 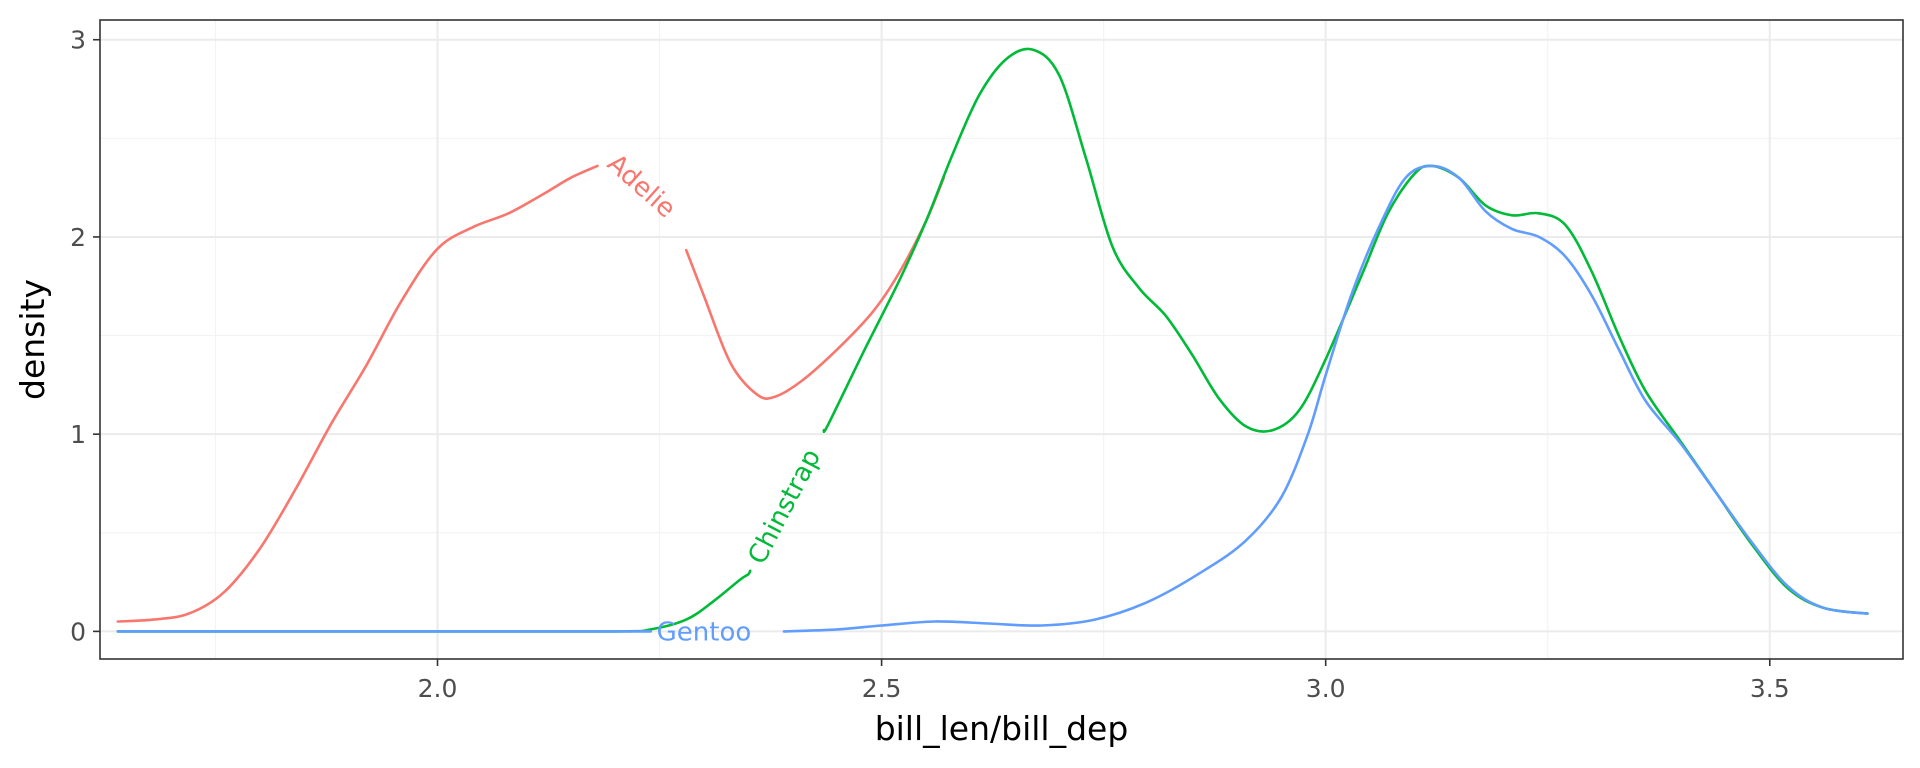 I want to click on y-tick-label: 2, so click(x=78, y=237).